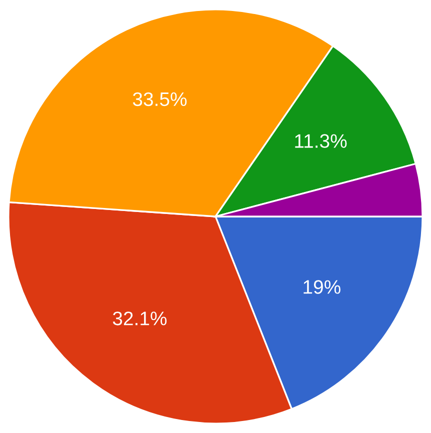 This screenshot has height=433, width=431. Describe the element at coordinates (139, 319) in the screenshot. I see `data-label: 32.1%` at that location.